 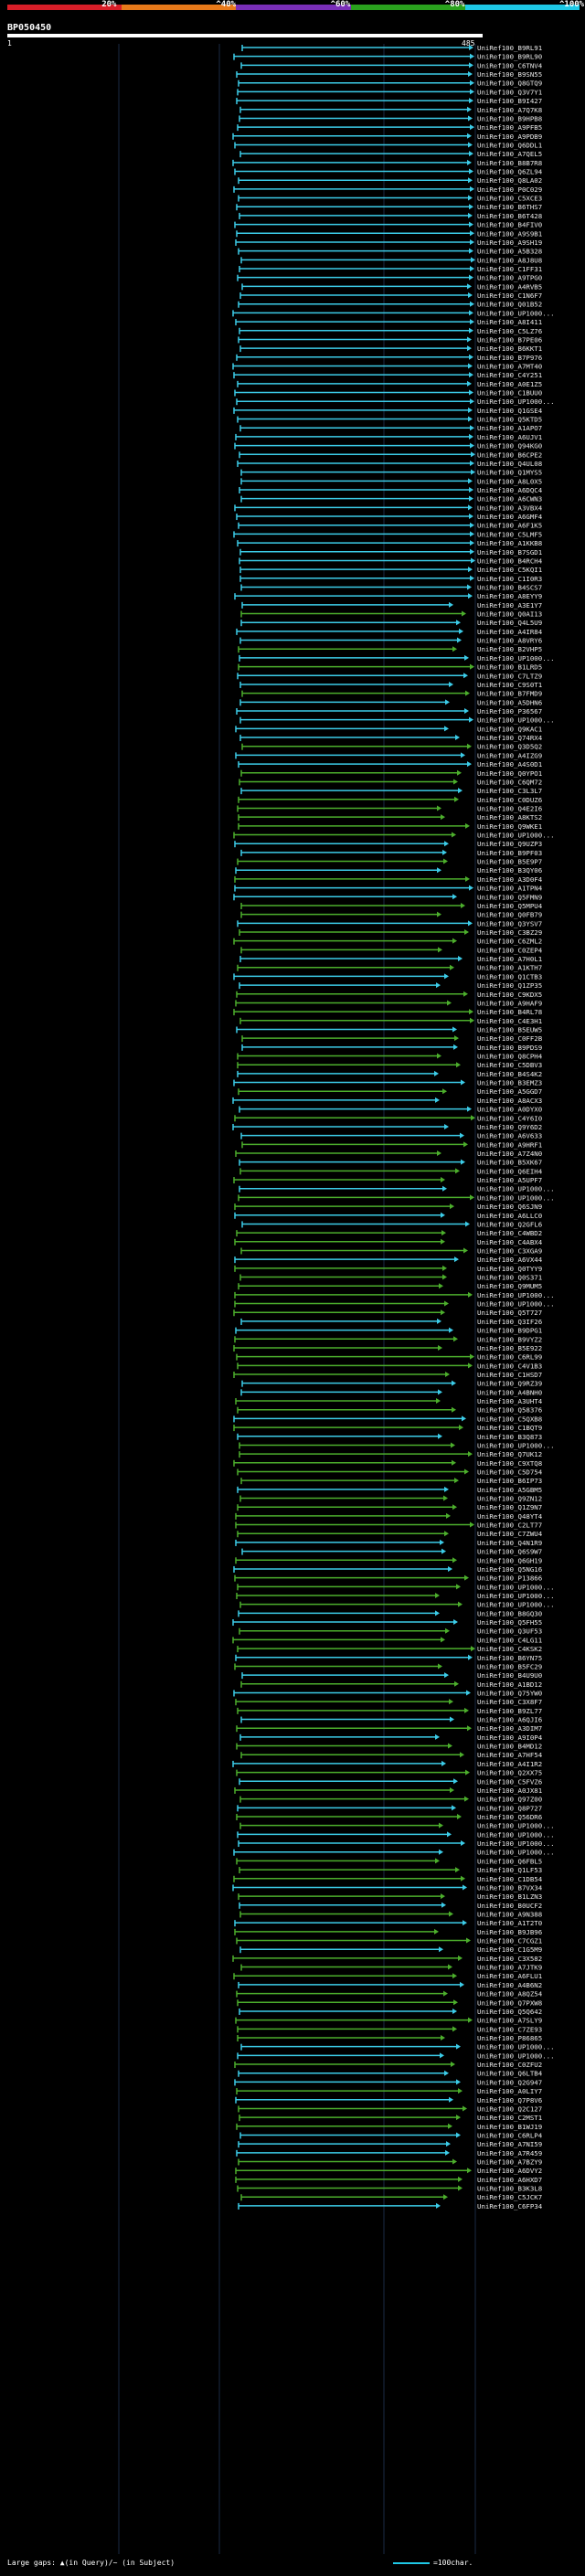 I want to click on hit-row: UniRef100_Q2GFL6, so click(x=392, y=1224).